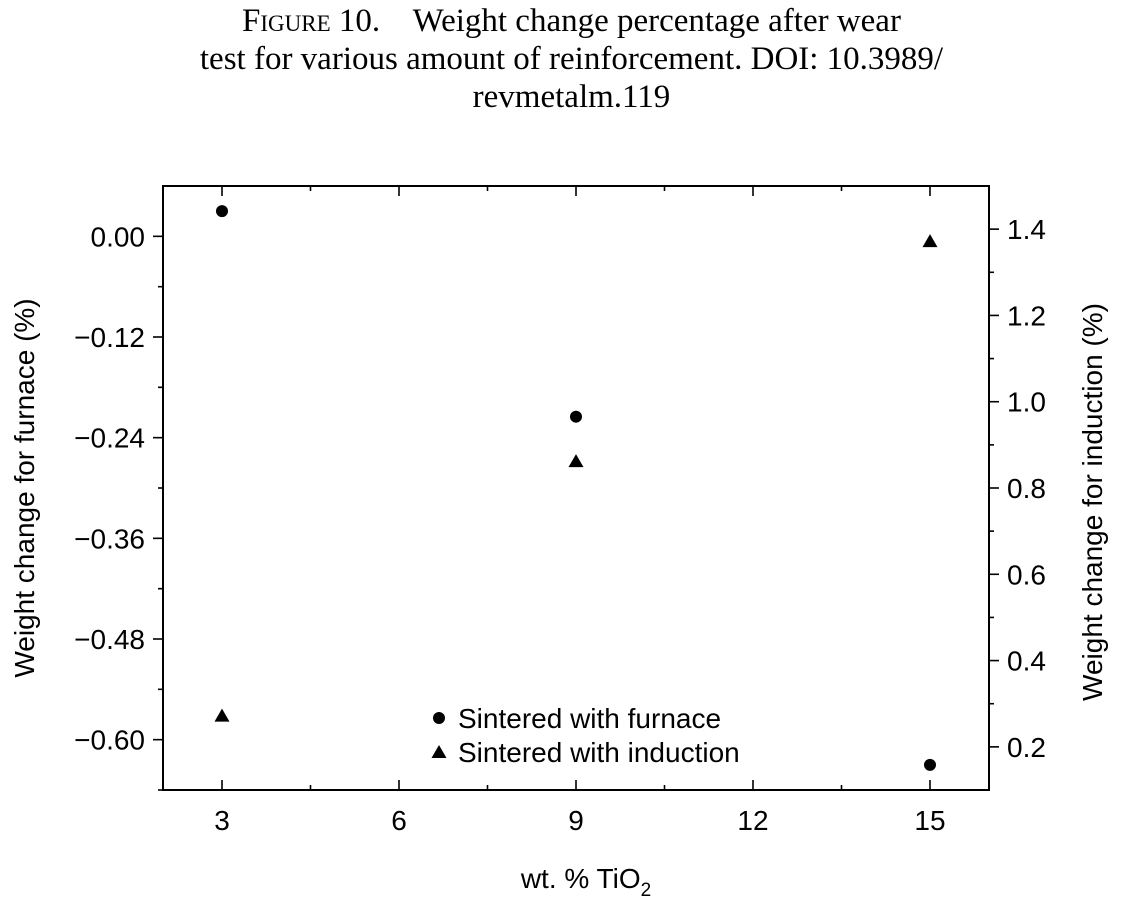 This screenshot has height=904, width=1143. I want to click on y-right-tick-label: 0.2, so click(1026, 747).